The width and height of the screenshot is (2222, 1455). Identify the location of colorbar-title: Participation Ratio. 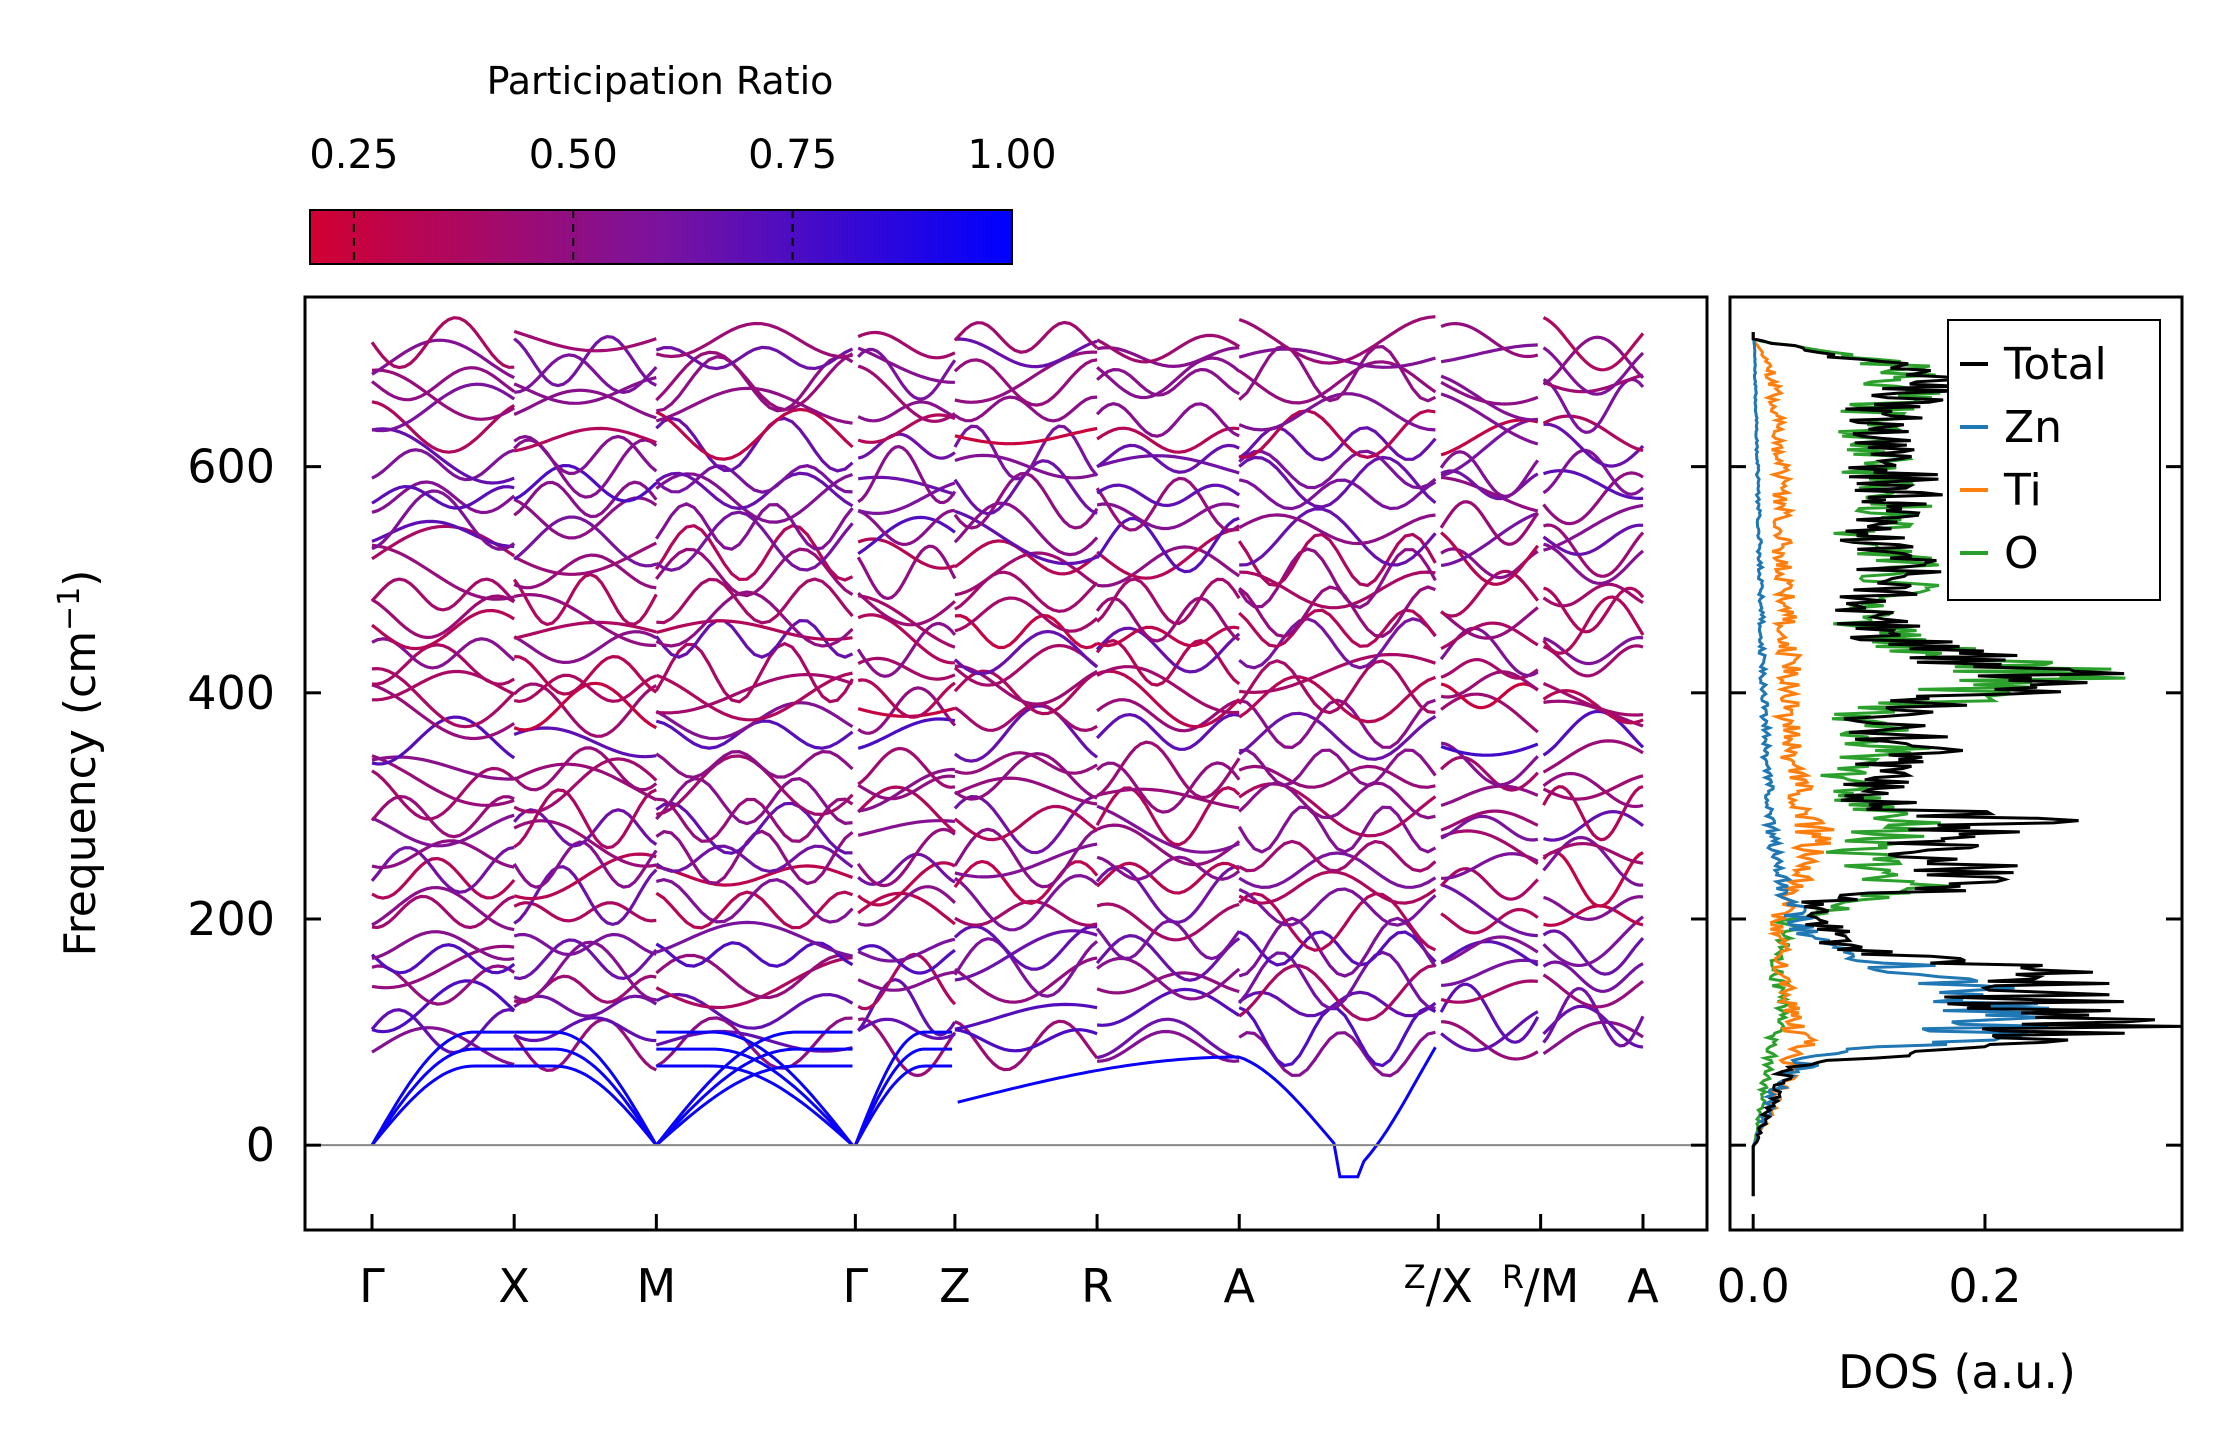
(660, 81).